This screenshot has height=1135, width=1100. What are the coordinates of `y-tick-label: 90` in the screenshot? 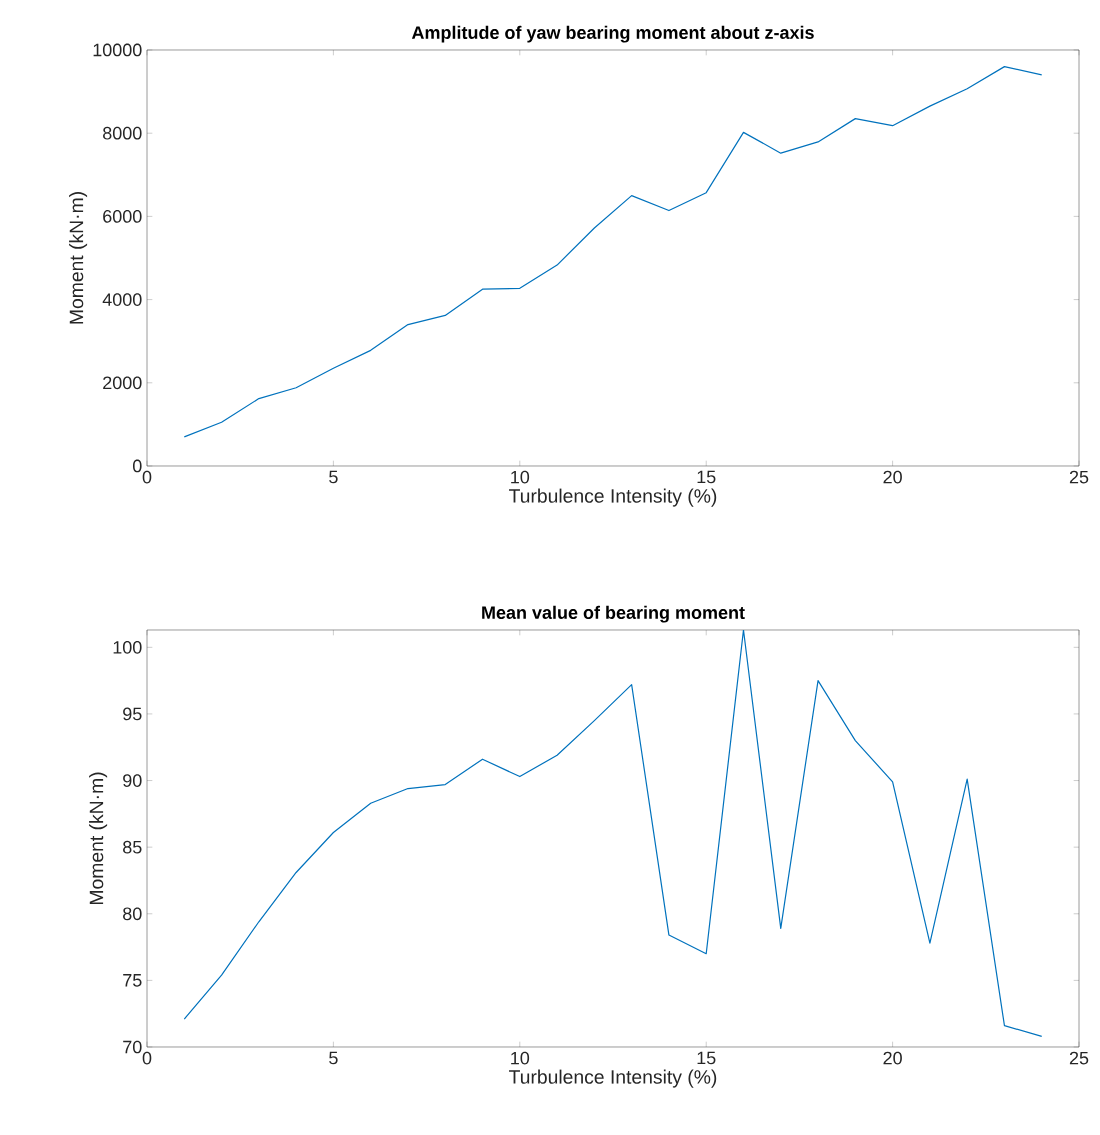 It's located at (132, 780).